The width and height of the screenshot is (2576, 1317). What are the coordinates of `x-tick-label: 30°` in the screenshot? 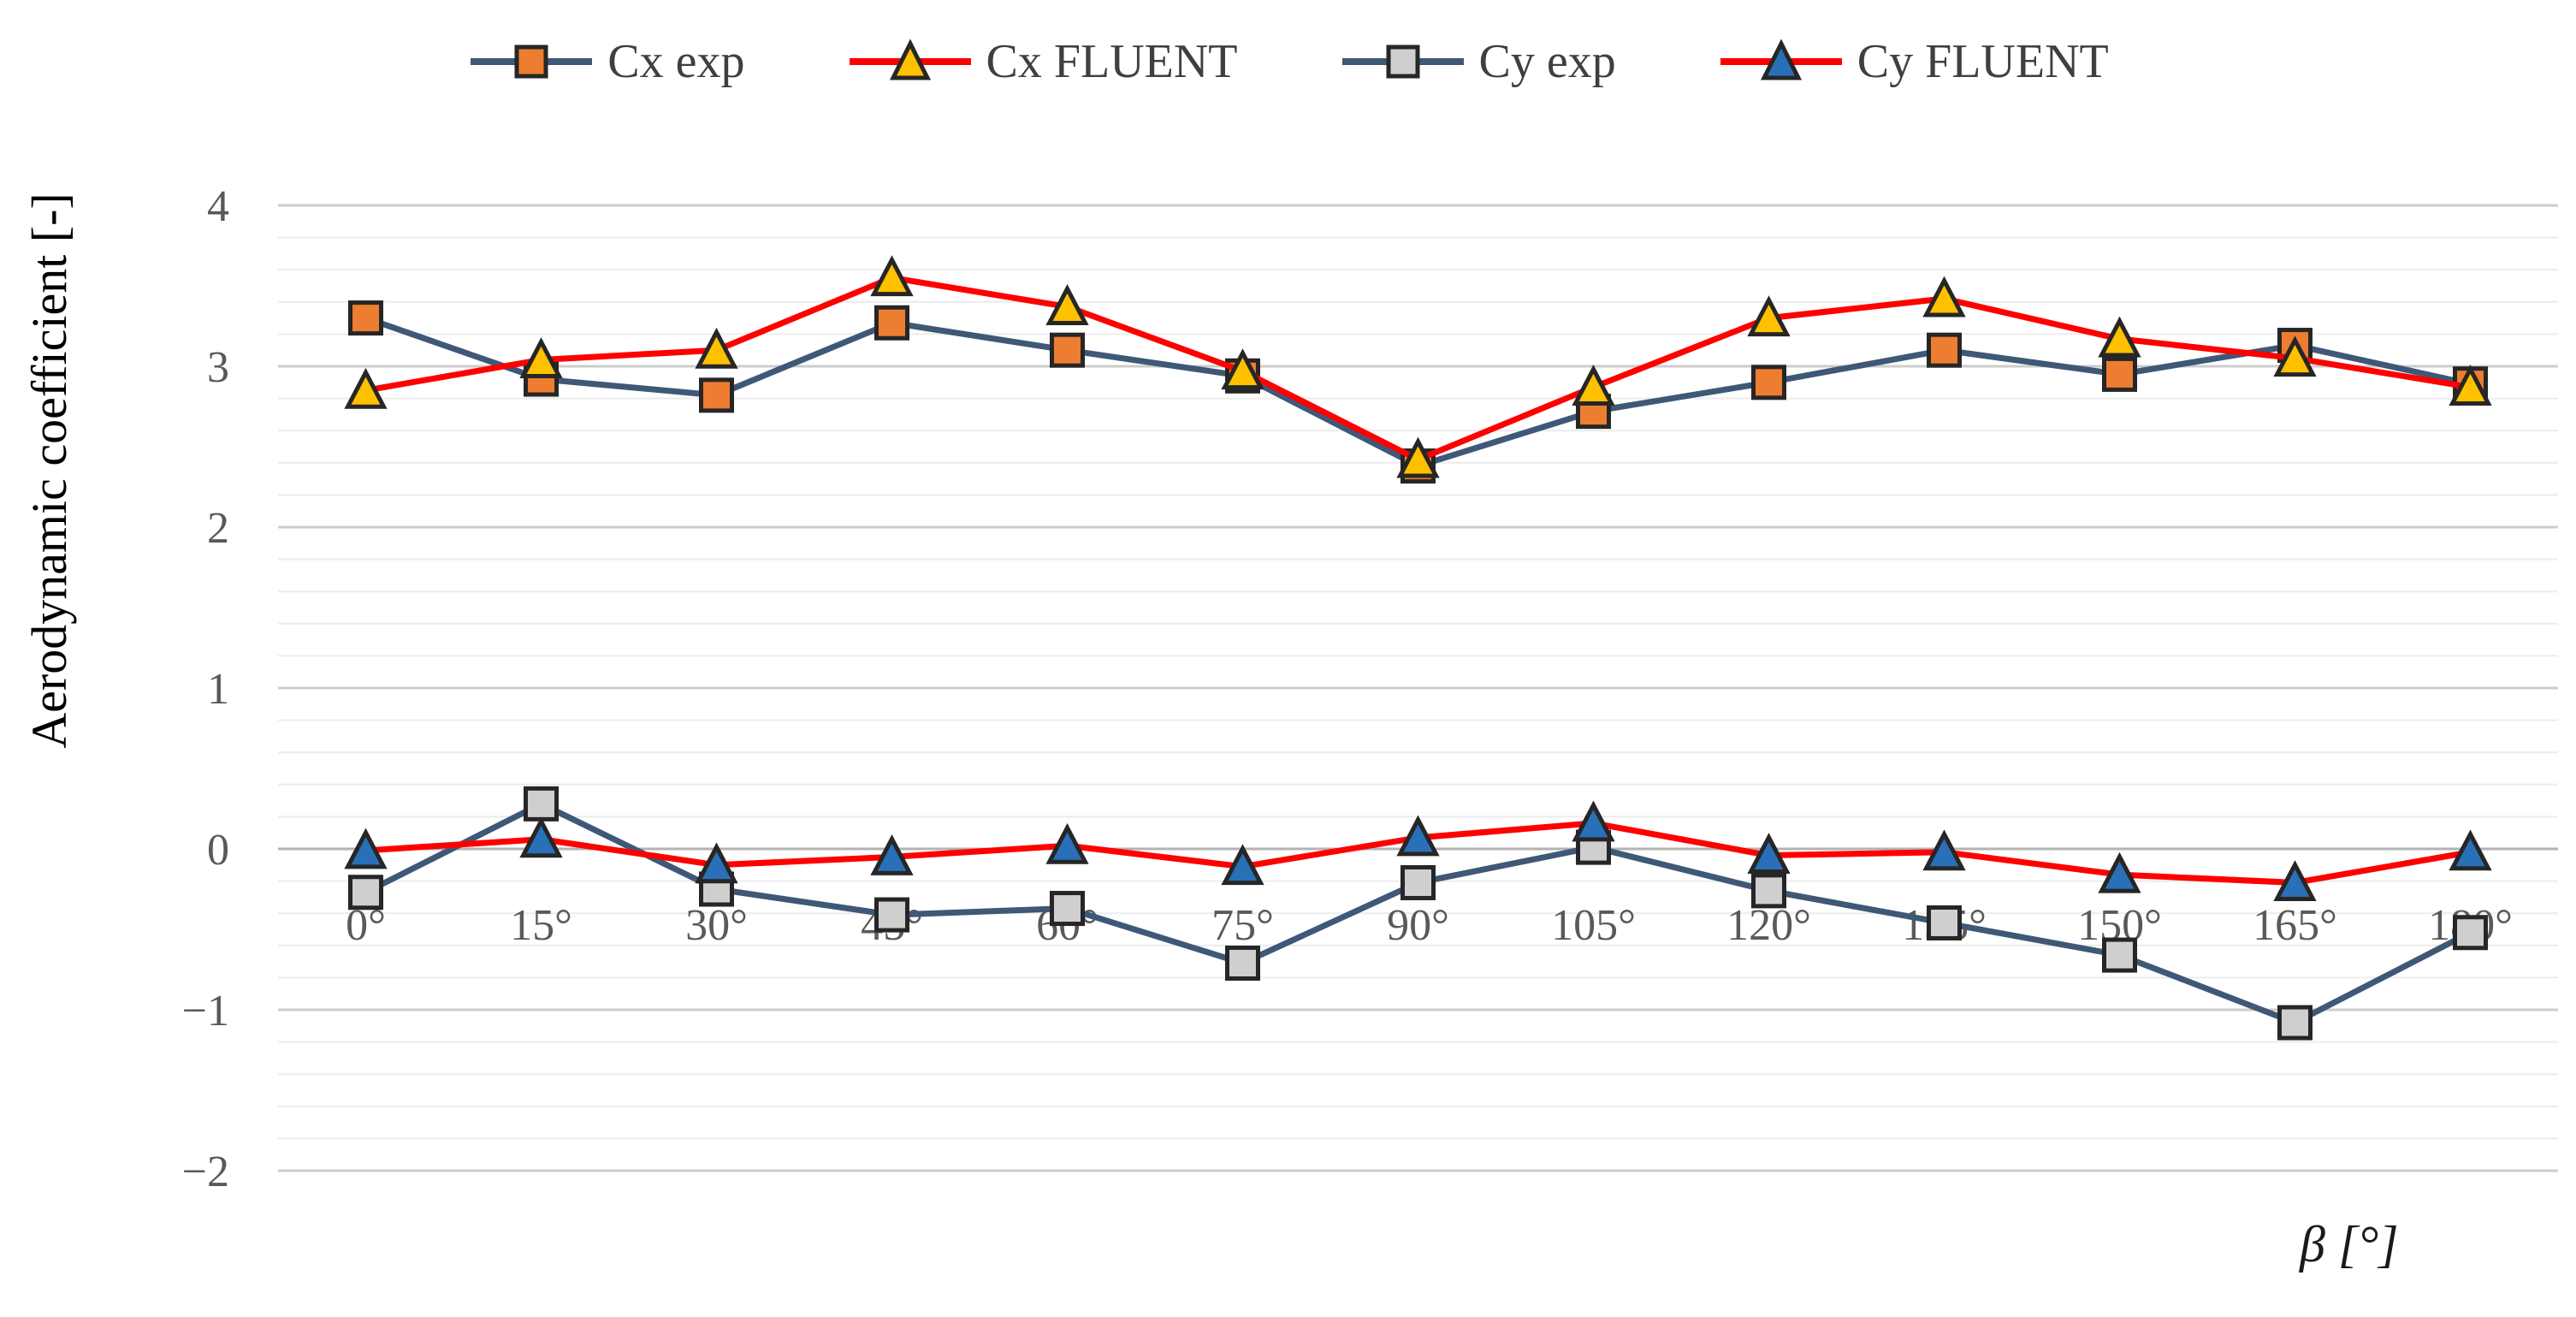 It's located at (716, 926).